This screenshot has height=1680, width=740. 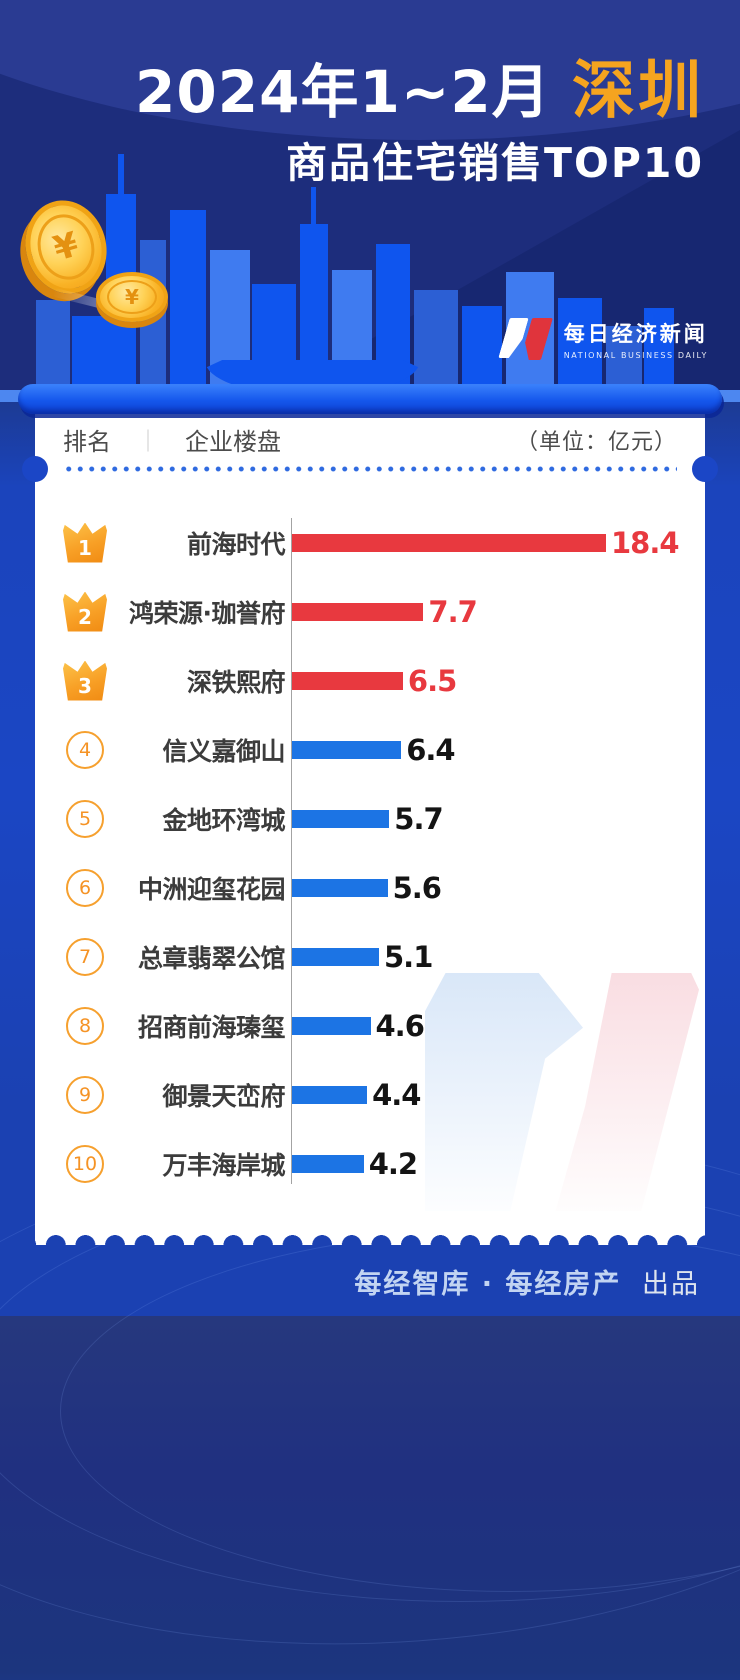 What do you see at coordinates (430, 749) in the screenshot?
I see `value-label: 6.4` at bounding box center [430, 749].